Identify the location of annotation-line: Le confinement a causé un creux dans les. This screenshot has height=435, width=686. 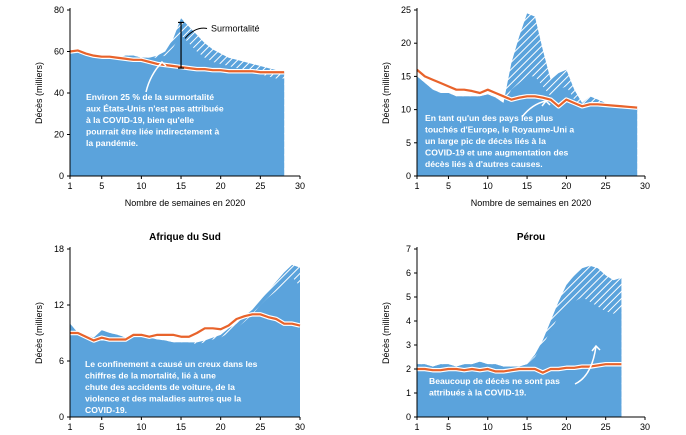
(171, 364).